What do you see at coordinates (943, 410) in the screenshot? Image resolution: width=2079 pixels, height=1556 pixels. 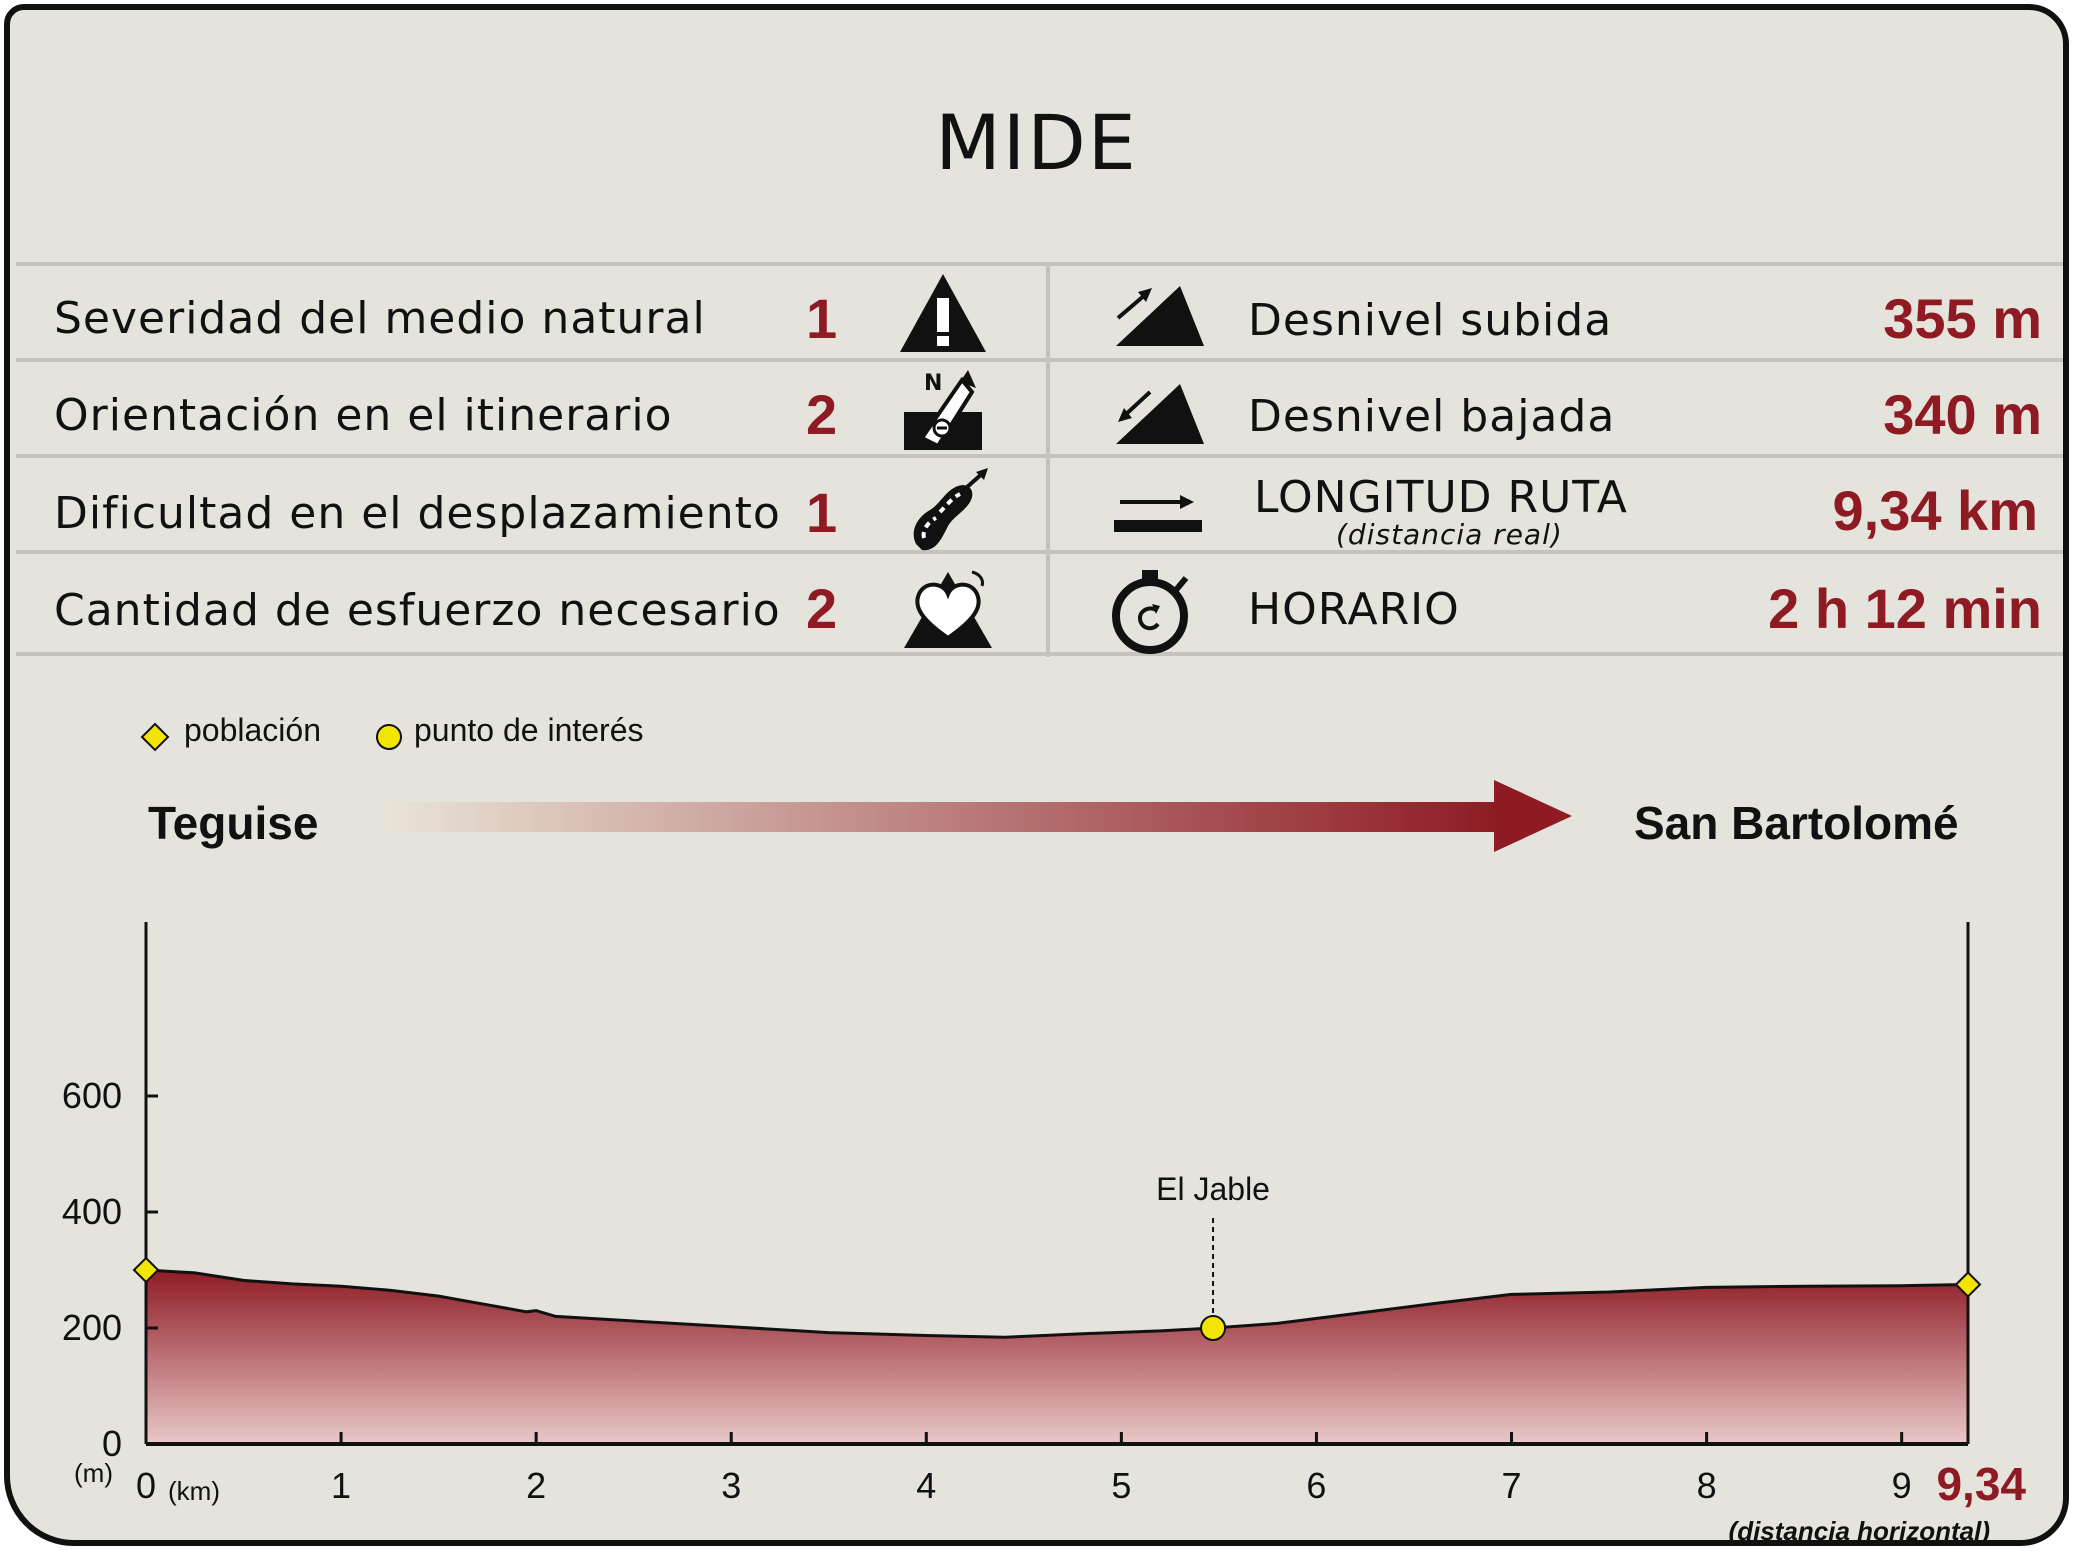 I see `orientation-icon: N` at bounding box center [943, 410].